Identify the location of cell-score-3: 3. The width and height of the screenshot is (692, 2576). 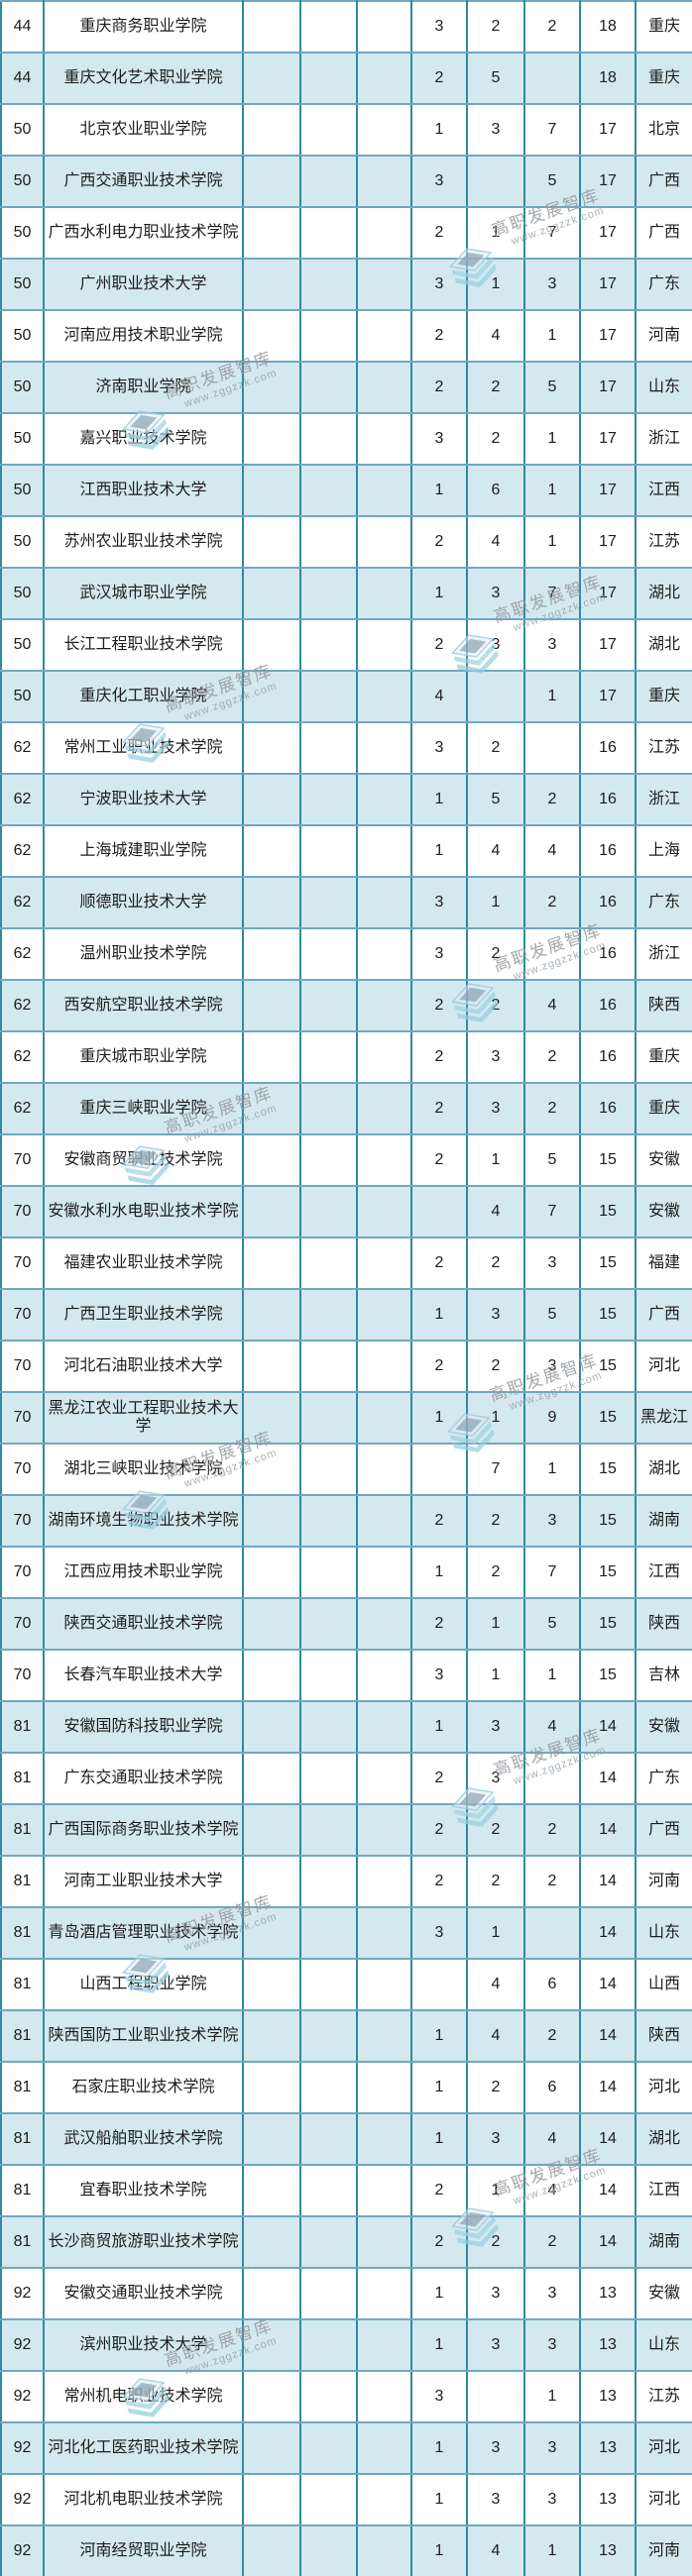
(552, 2448).